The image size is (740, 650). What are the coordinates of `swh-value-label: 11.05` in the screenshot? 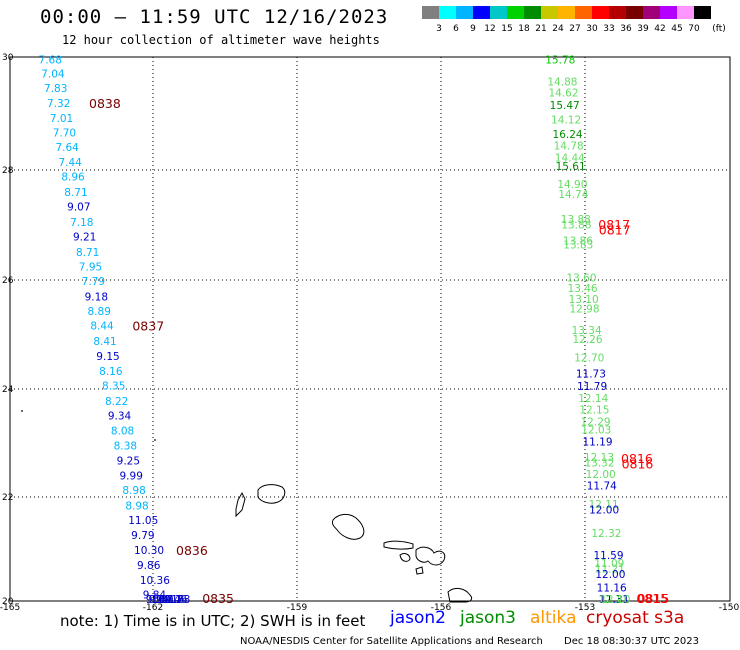 It's located at (143, 521).